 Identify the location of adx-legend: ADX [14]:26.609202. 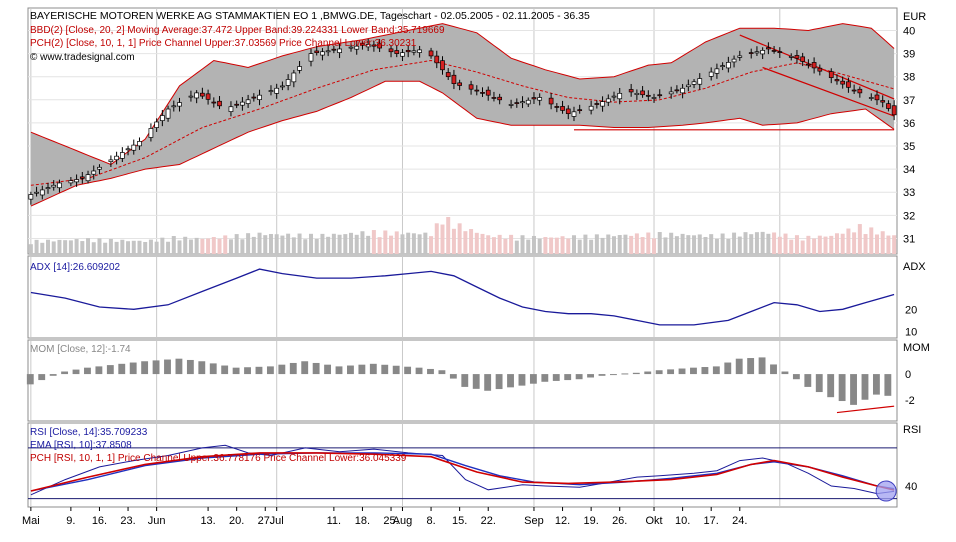
(75, 267).